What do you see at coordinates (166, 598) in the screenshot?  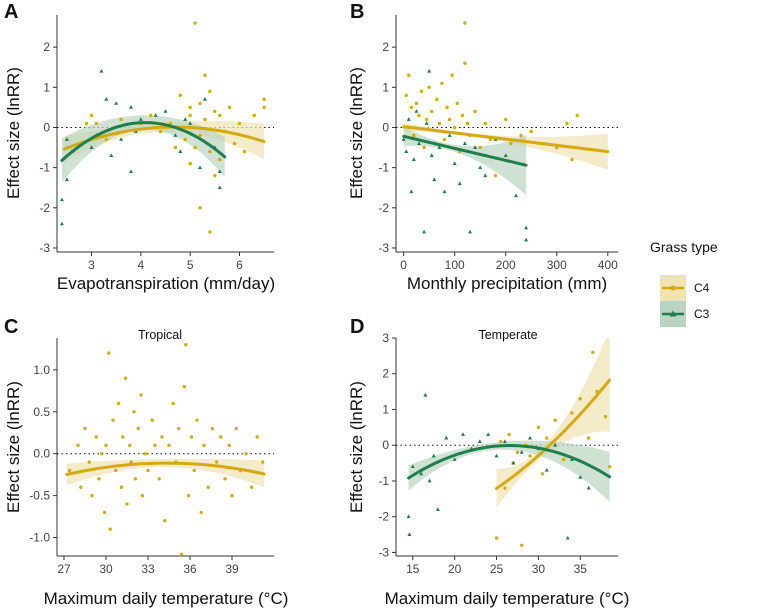 I see `x-axis-title-c: Maximum daily temperature (°C)` at bounding box center [166, 598].